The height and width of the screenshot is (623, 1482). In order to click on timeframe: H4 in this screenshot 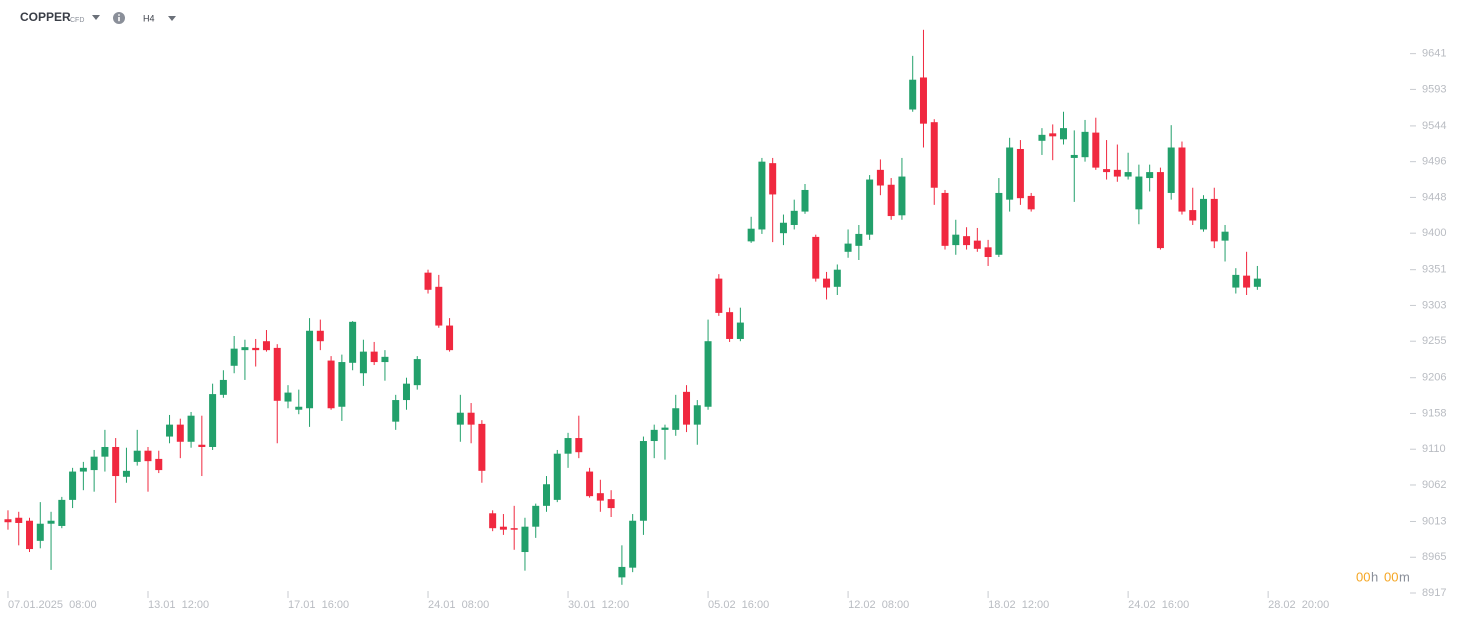, I will do `click(149, 18)`.